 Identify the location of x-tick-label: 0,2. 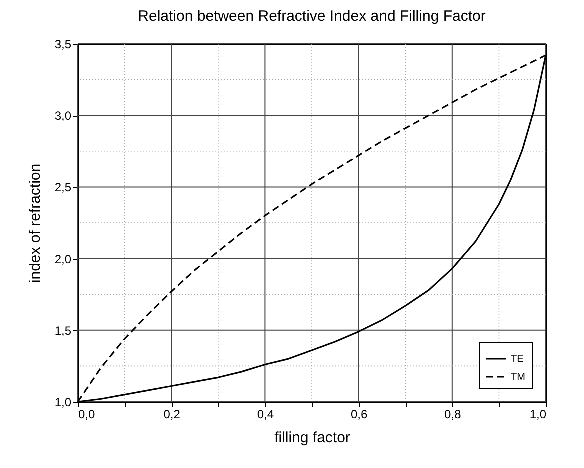
(172, 415).